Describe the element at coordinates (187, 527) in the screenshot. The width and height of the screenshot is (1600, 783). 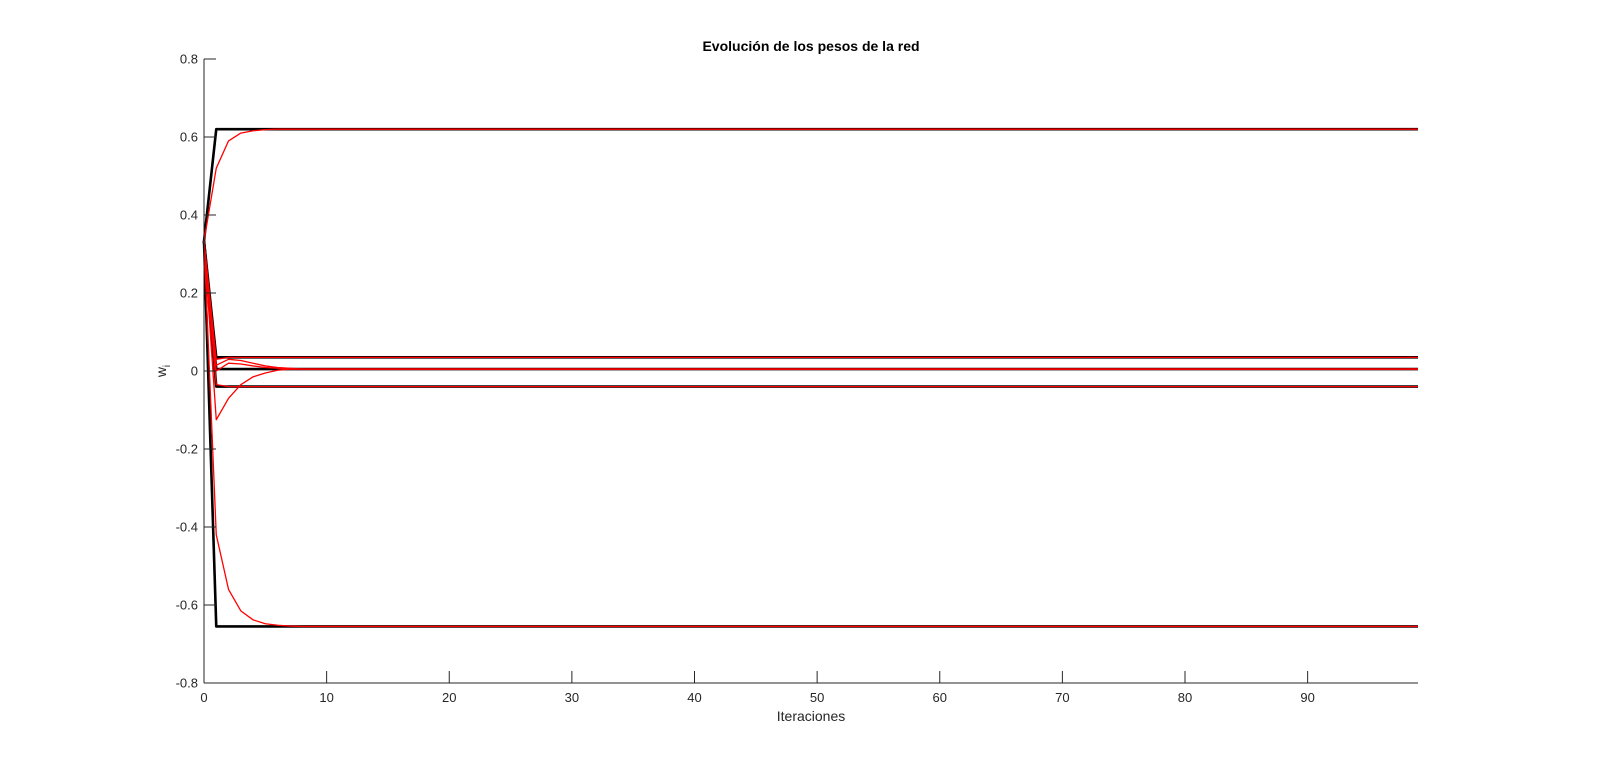
I see `y-tick-label: -0.4` at that location.